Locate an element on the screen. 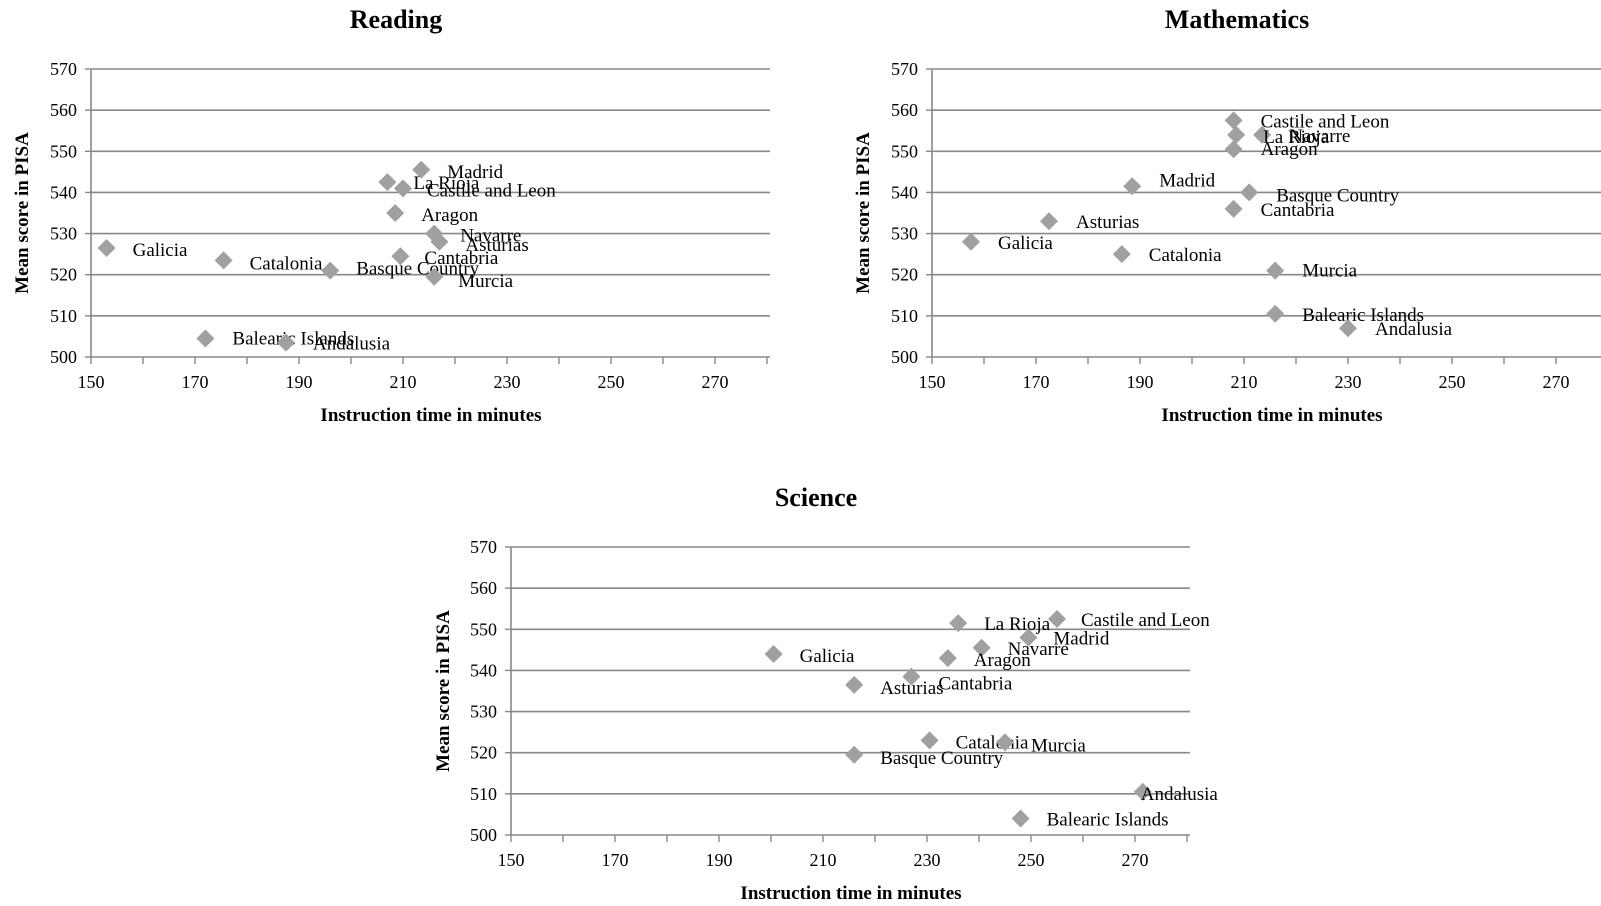 The width and height of the screenshot is (1601, 906). data-point-navarre is located at coordinates (1262, 134).